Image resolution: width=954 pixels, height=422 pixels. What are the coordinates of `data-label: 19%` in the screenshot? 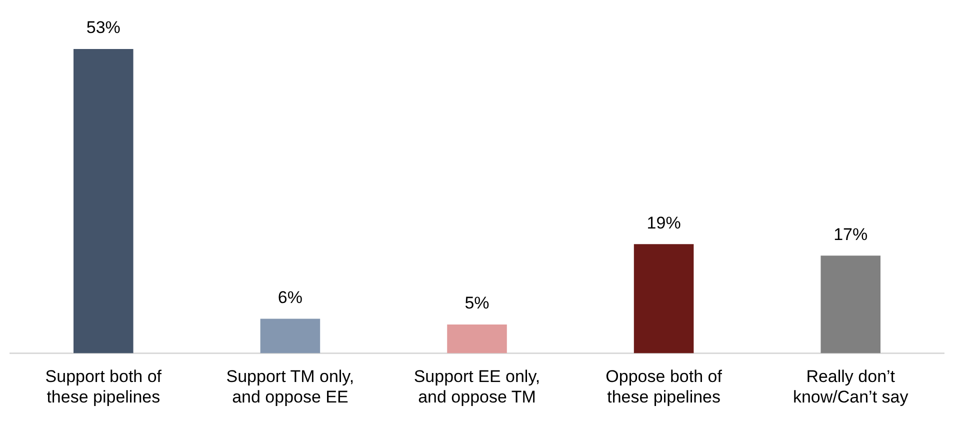 It's located at (663, 222).